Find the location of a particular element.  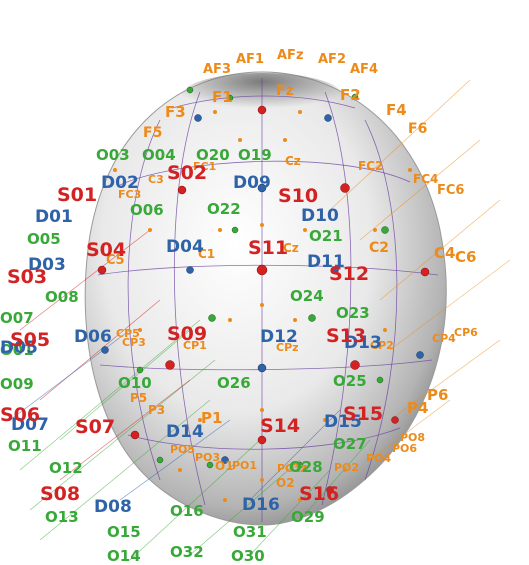

detector-label: D15 is located at coordinates (343, 422).